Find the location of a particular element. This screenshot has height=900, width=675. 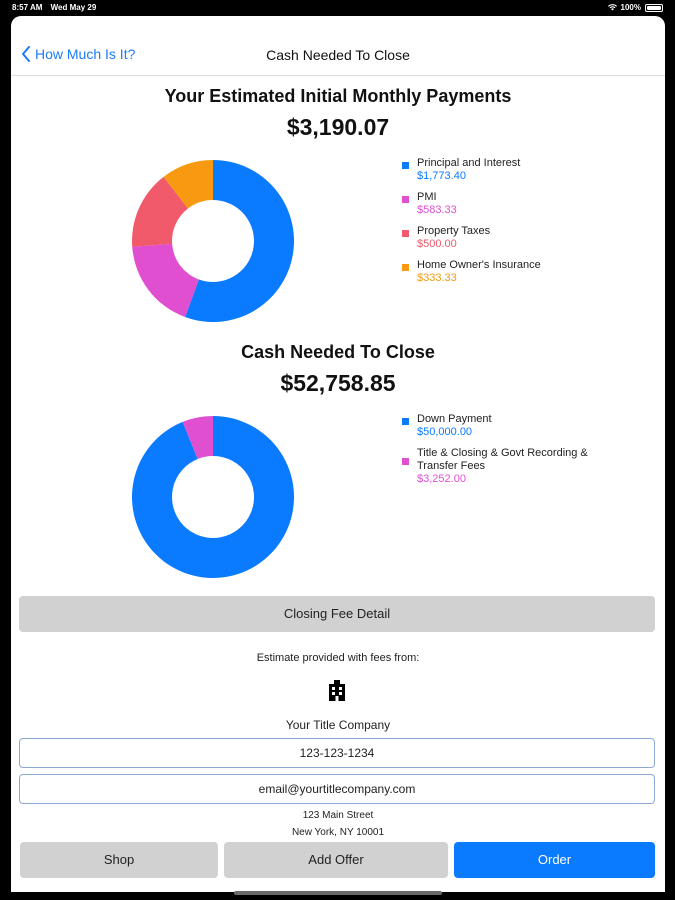

legend-value: $583.33 is located at coordinates (437, 210).